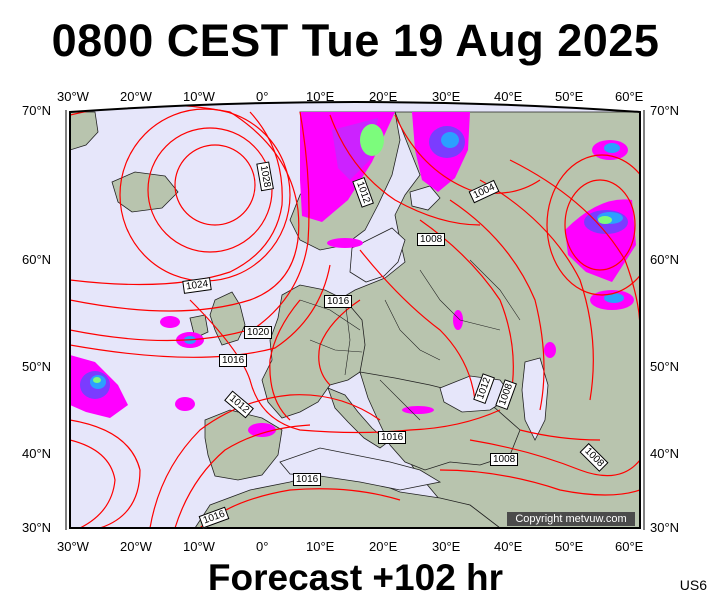 This screenshot has width=711, height=600. Describe the element at coordinates (508, 96) in the screenshot. I see `lon-tick-top: 40°E` at that location.